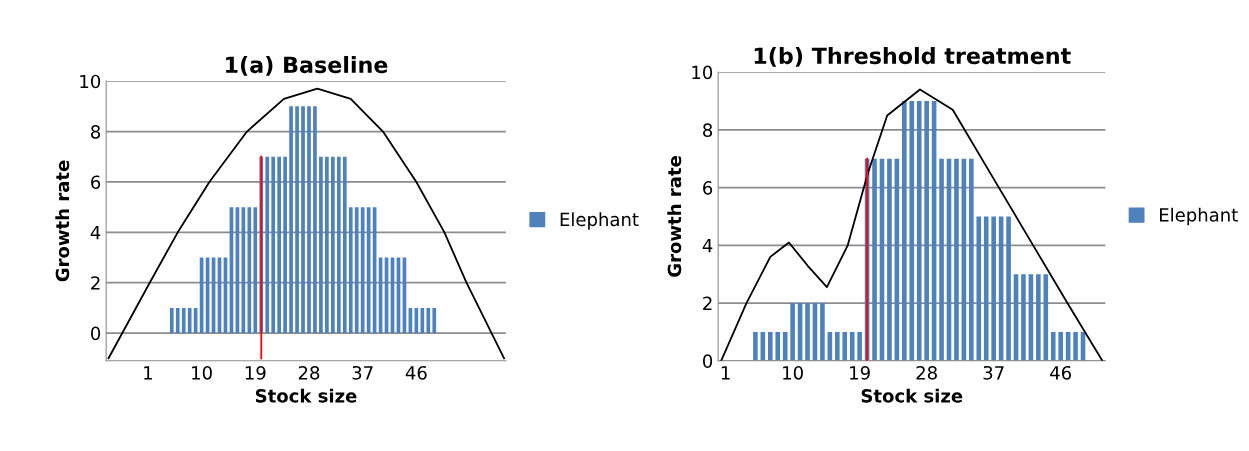  I want to click on chart-title: 1(b) Threshold treatment, so click(912, 56).